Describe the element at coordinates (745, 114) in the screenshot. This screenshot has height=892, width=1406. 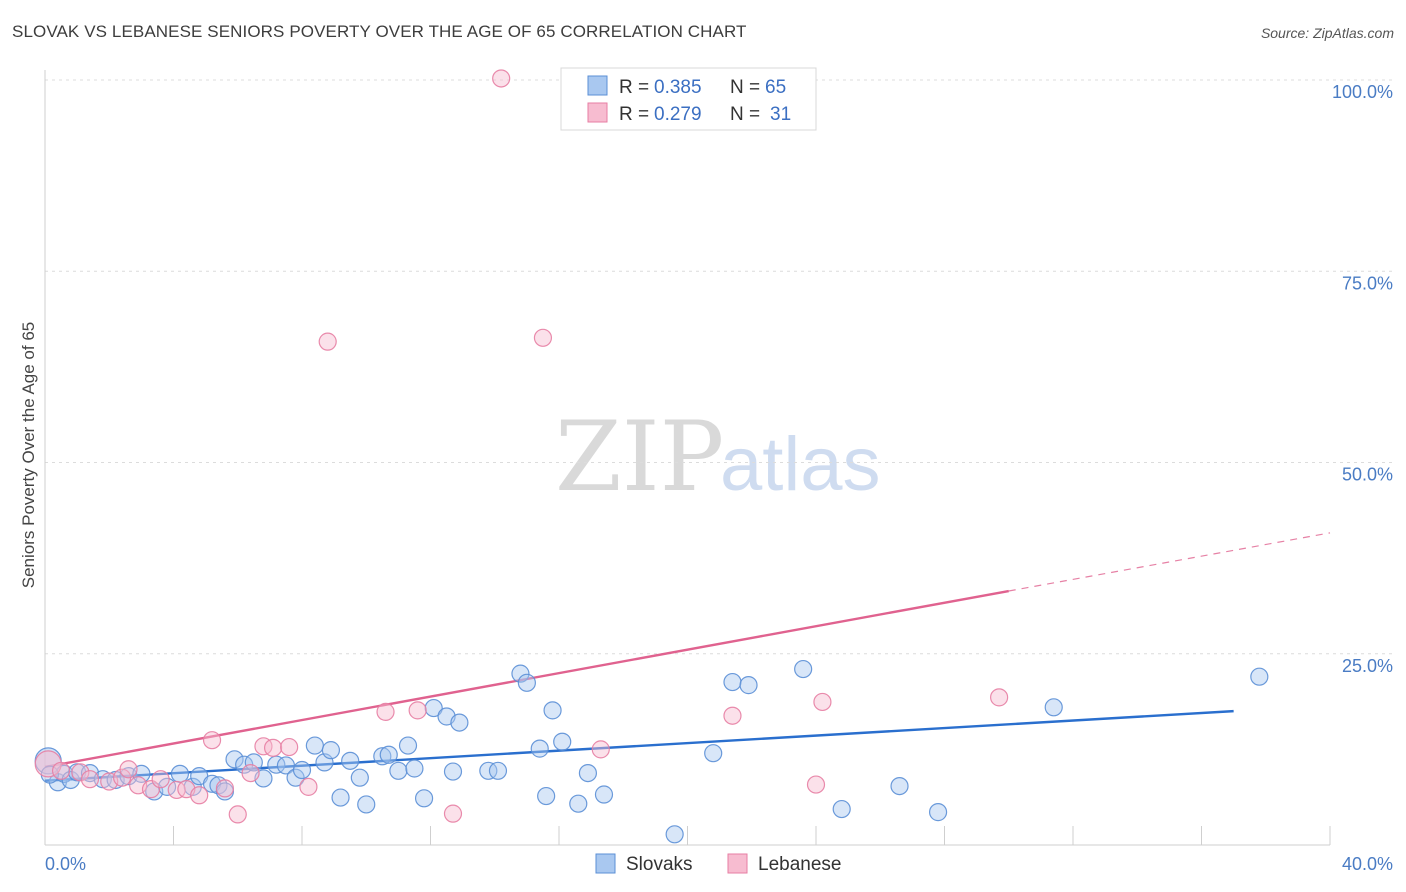
I see `legend-n-label-lebanese: N =` at that location.